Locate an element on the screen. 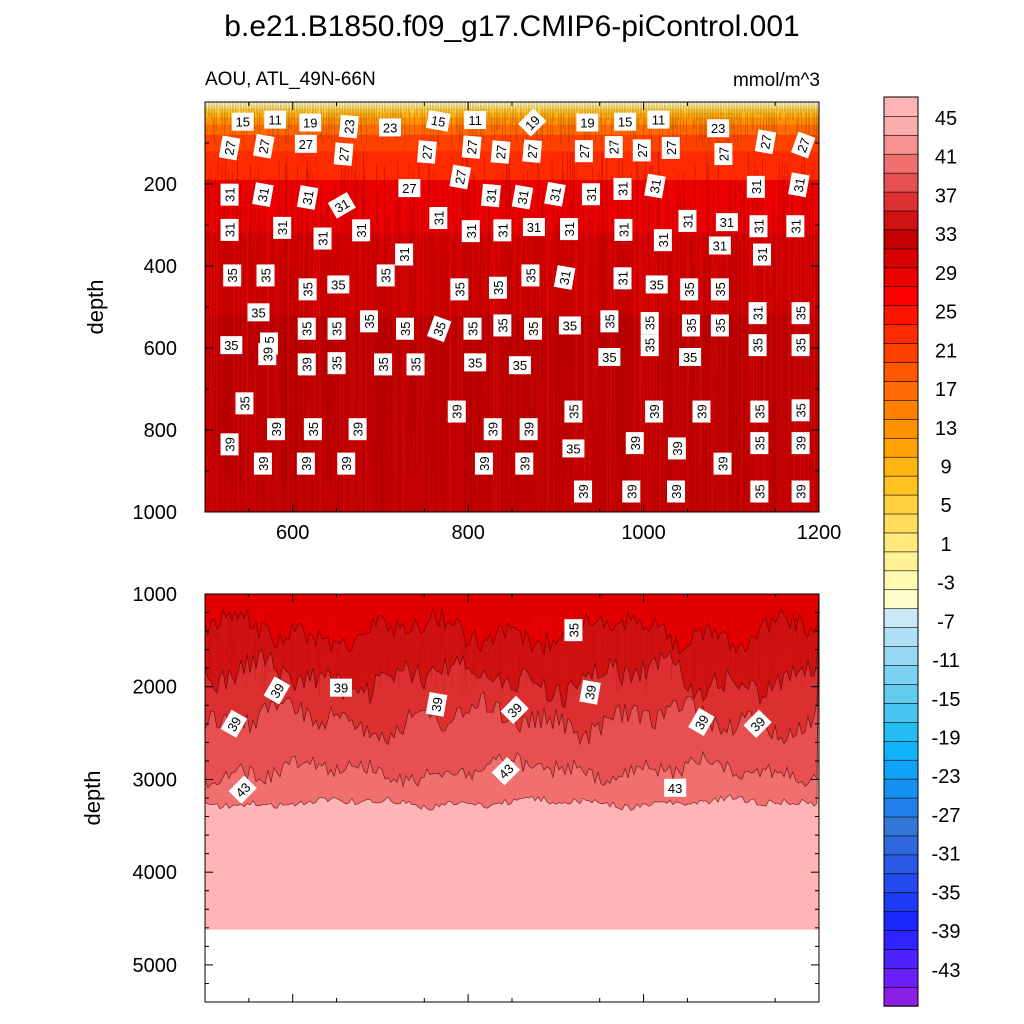 The width and height of the screenshot is (1024, 1024). units-label: mmol/m^3 is located at coordinates (776, 80).